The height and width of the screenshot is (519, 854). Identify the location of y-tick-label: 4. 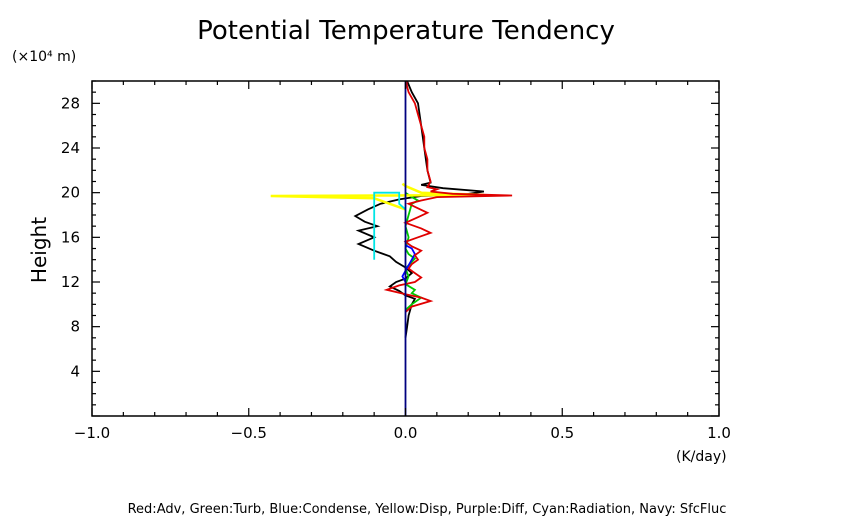
(75, 371).